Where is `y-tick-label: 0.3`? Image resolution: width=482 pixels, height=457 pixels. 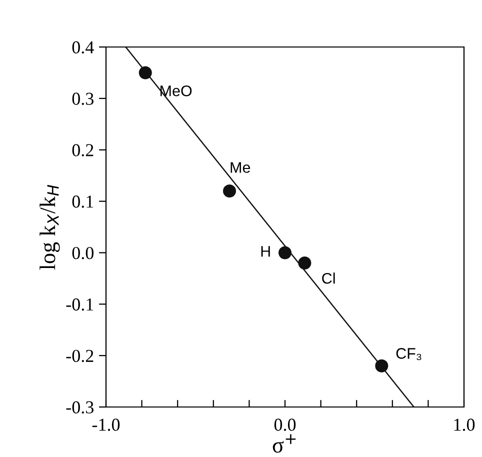 y-tick-label: 0.3 is located at coordinates (83, 98).